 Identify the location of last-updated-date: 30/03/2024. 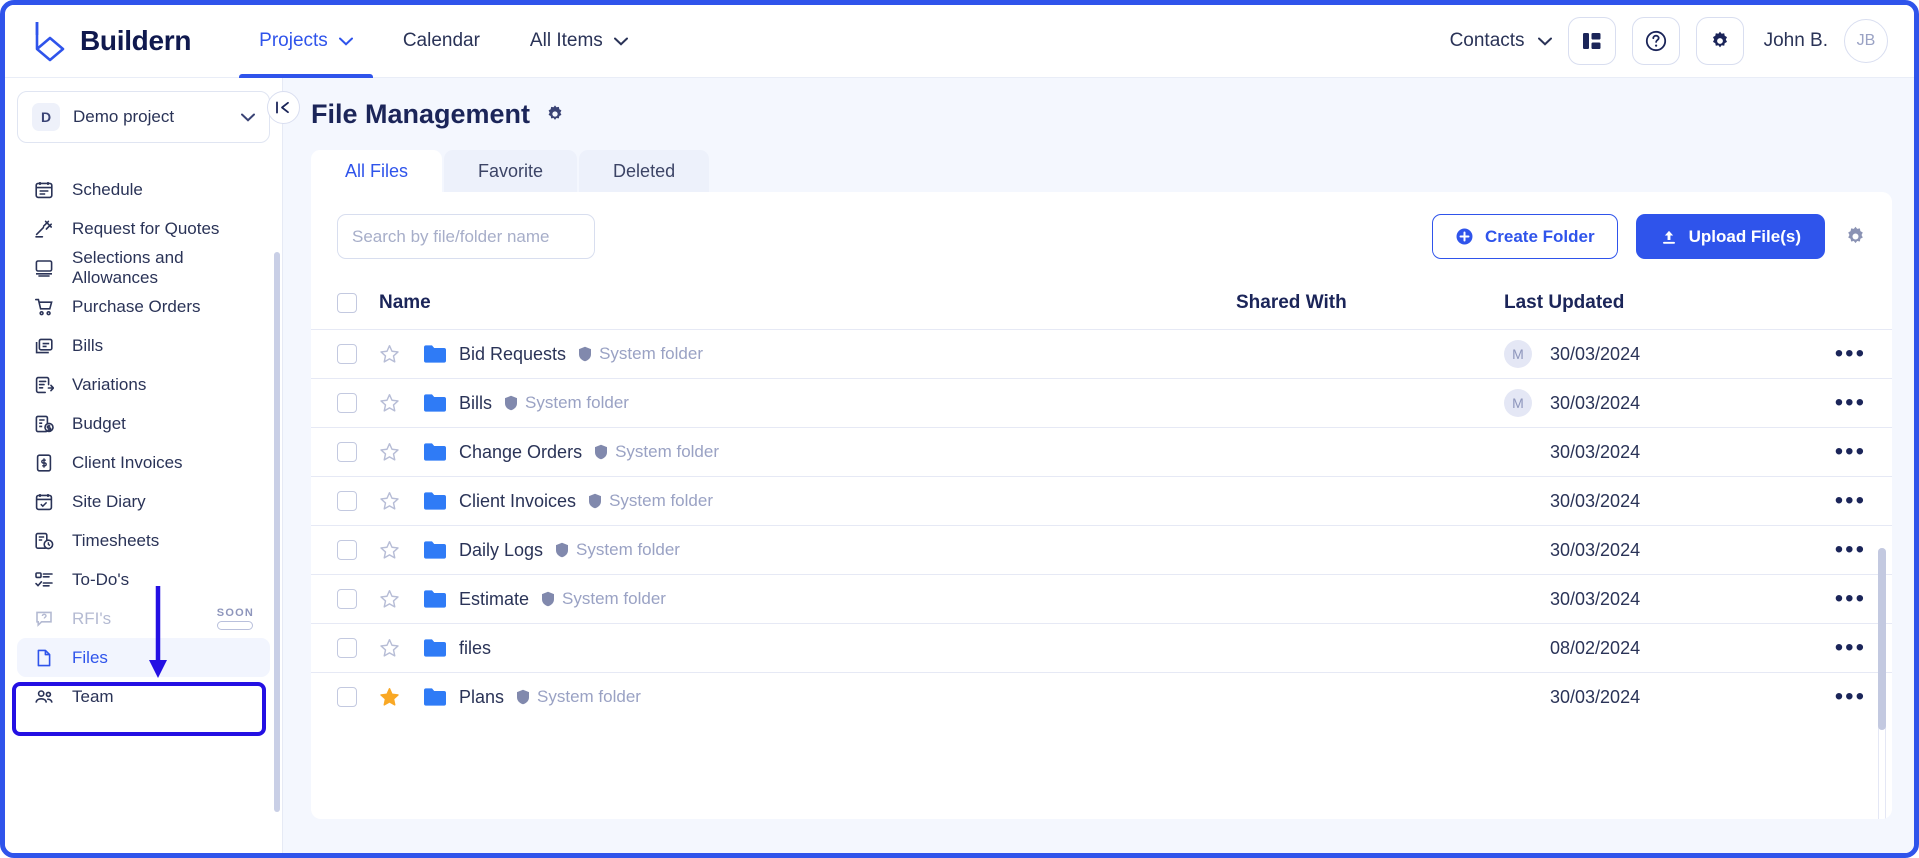
(1595, 353).